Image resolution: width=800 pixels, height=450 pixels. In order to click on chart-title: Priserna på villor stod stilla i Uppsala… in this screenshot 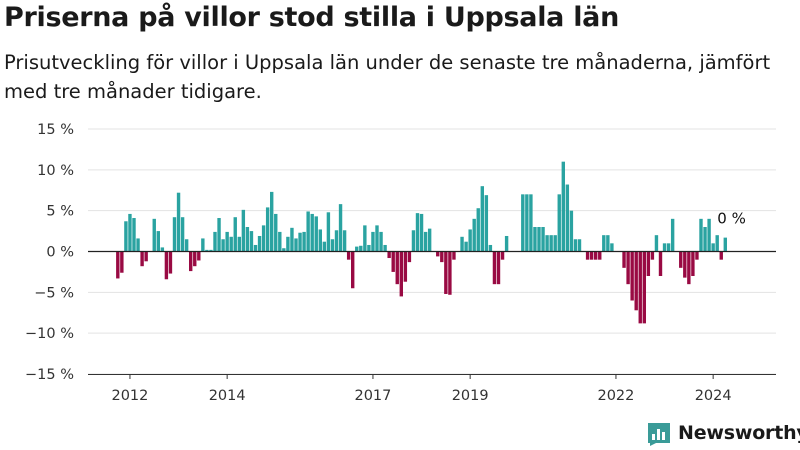, I will do `click(311, 17)`.